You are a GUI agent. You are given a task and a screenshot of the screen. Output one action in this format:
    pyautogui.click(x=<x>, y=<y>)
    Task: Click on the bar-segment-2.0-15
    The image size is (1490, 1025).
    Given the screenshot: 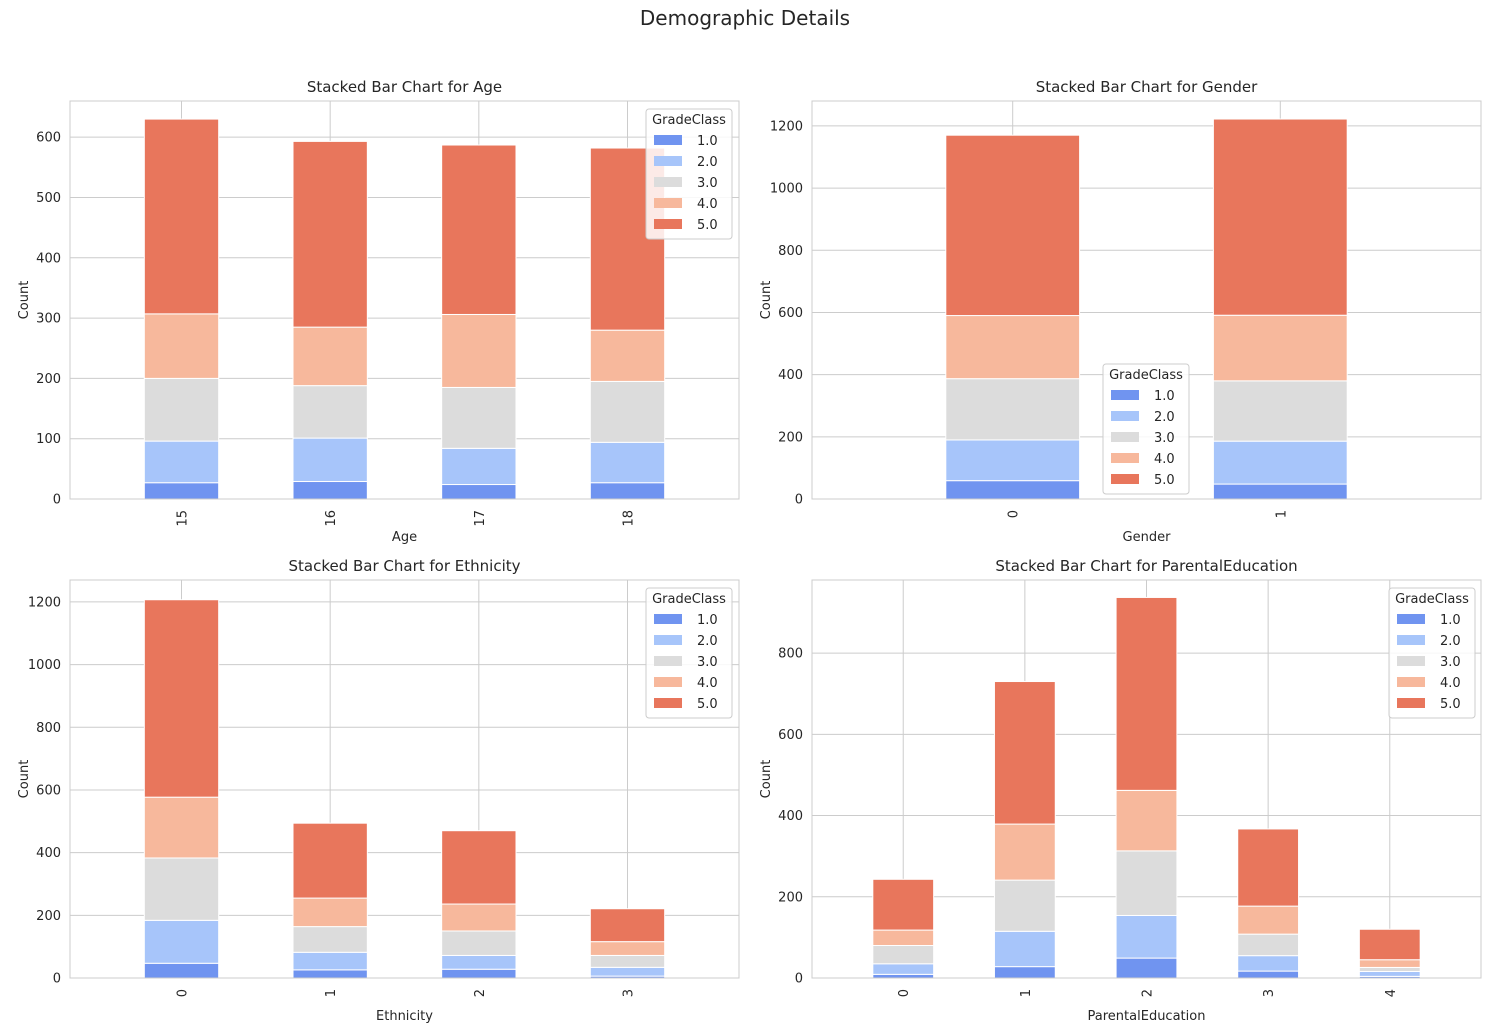 What is the action you would take?
    pyautogui.click(x=181, y=462)
    